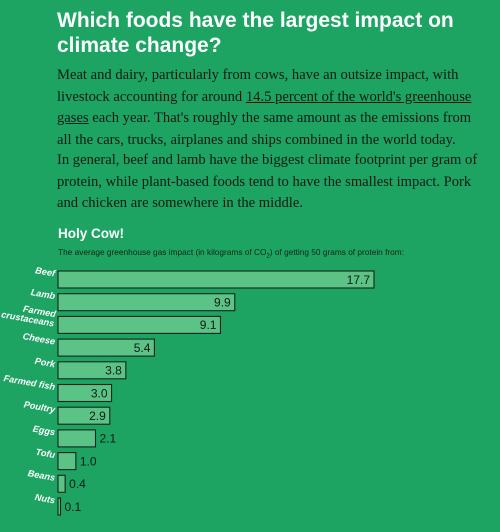  Describe the element at coordinates (359, 280) in the screenshot. I see `value-label: 17.7` at that location.